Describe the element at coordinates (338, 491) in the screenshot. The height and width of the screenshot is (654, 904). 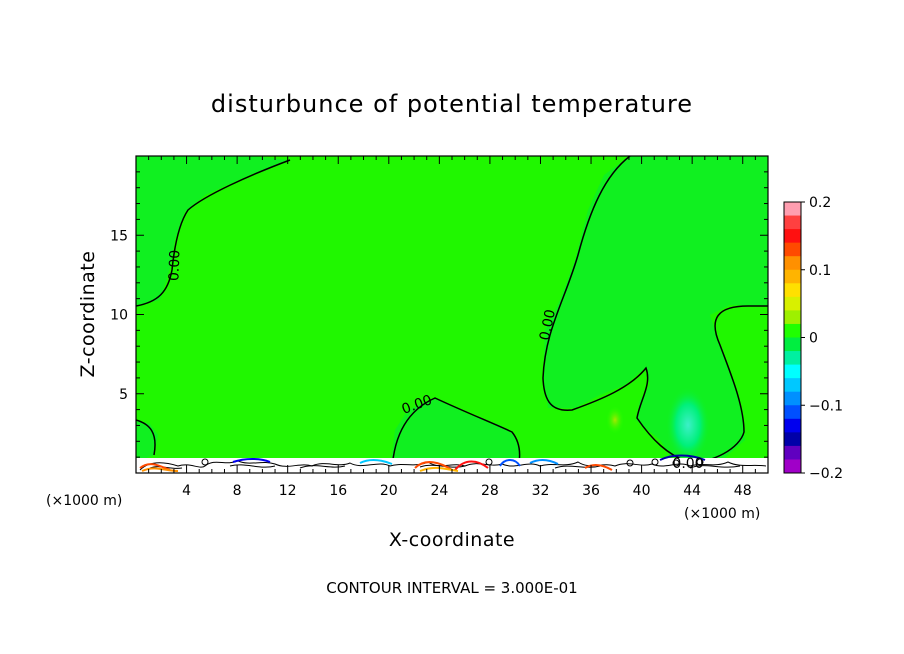
I see `x-tick-label: 16` at that location.